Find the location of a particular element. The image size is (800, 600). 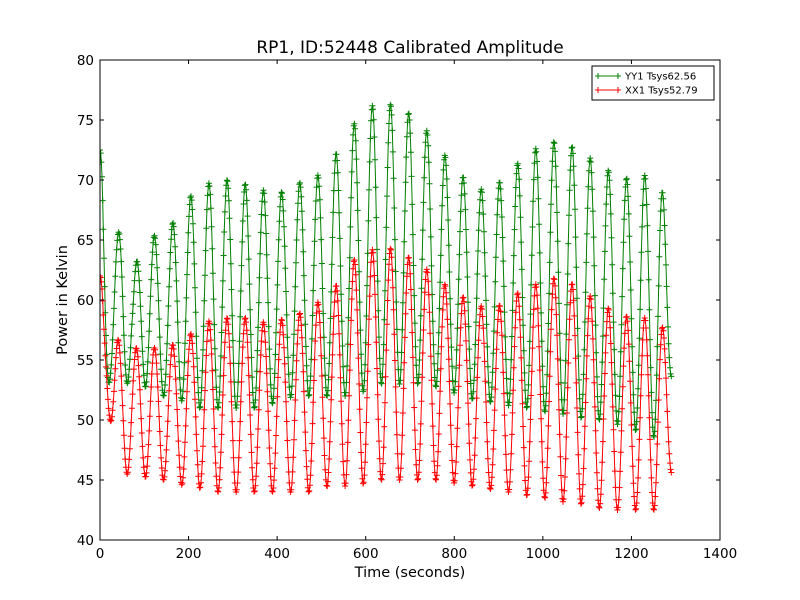

legend-label: YY1 Tsys62.56 is located at coordinates (660, 77).